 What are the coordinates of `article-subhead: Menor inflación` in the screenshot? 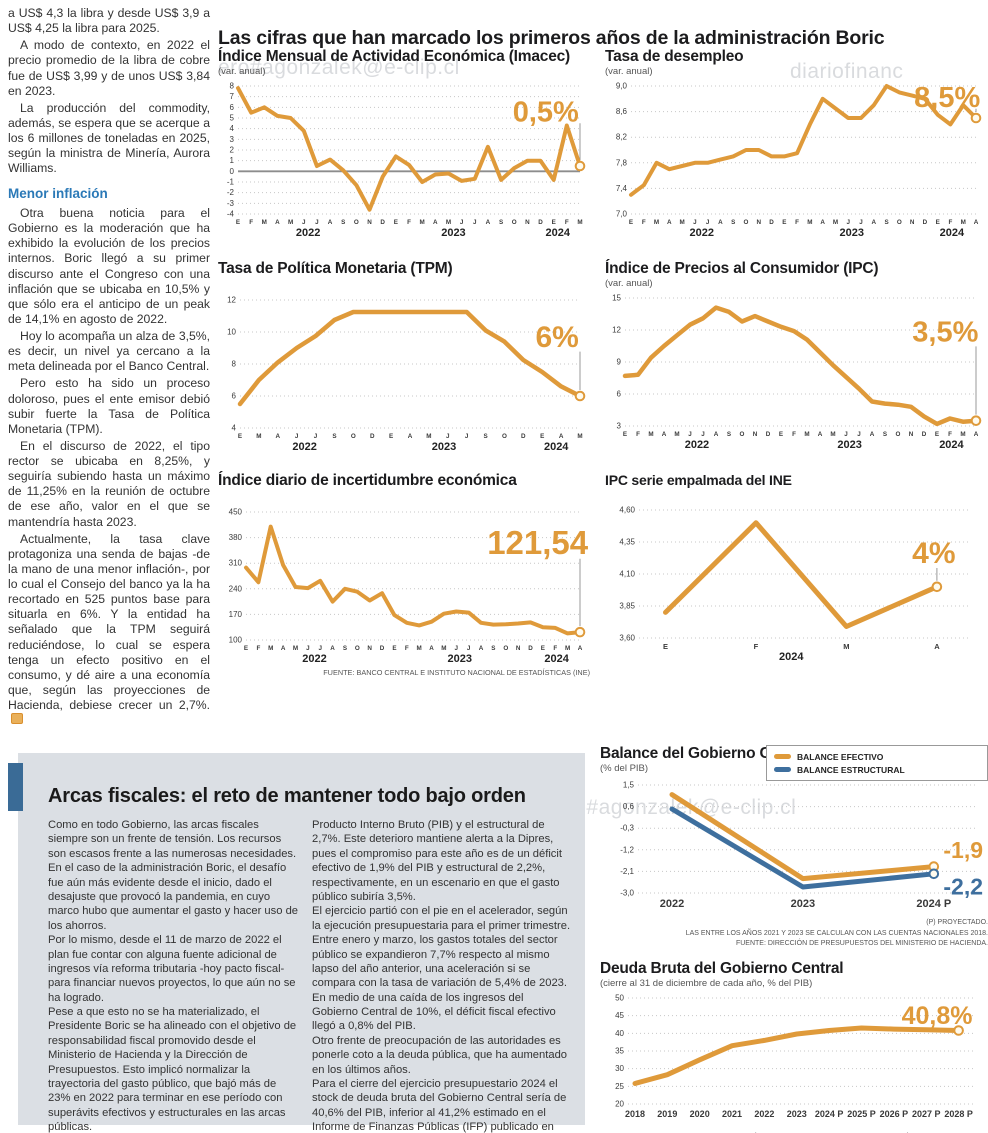 It's located at (58, 194).